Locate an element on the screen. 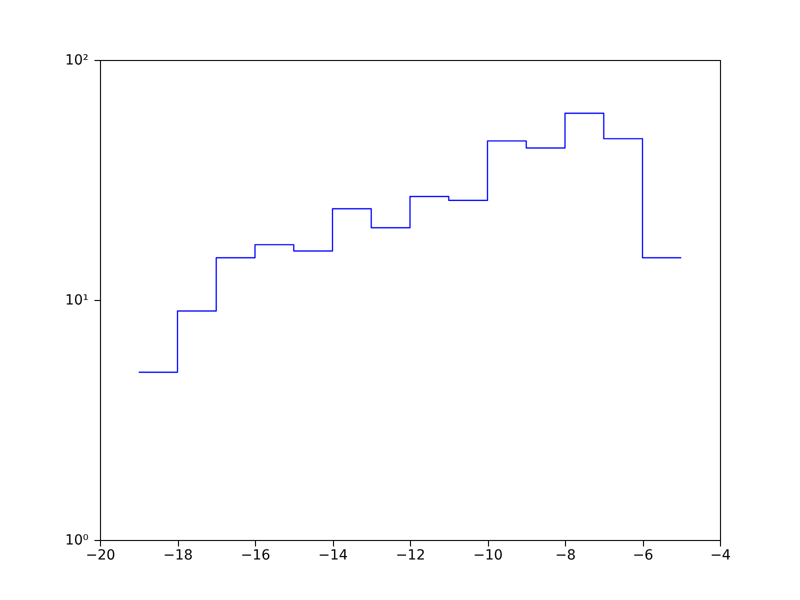 Image resolution: width=800 pixels, height=600 pixels. x-tick-label: −14 is located at coordinates (333, 556).